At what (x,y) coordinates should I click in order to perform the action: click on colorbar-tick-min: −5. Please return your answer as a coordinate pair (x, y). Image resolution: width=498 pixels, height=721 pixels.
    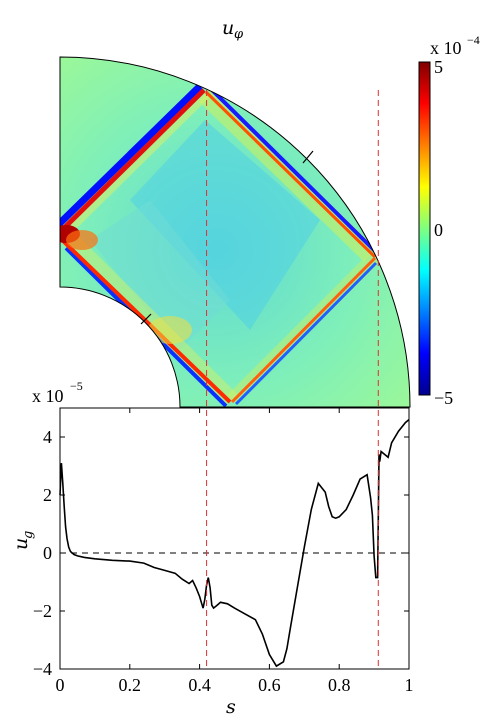
    Looking at the image, I should click on (443, 398).